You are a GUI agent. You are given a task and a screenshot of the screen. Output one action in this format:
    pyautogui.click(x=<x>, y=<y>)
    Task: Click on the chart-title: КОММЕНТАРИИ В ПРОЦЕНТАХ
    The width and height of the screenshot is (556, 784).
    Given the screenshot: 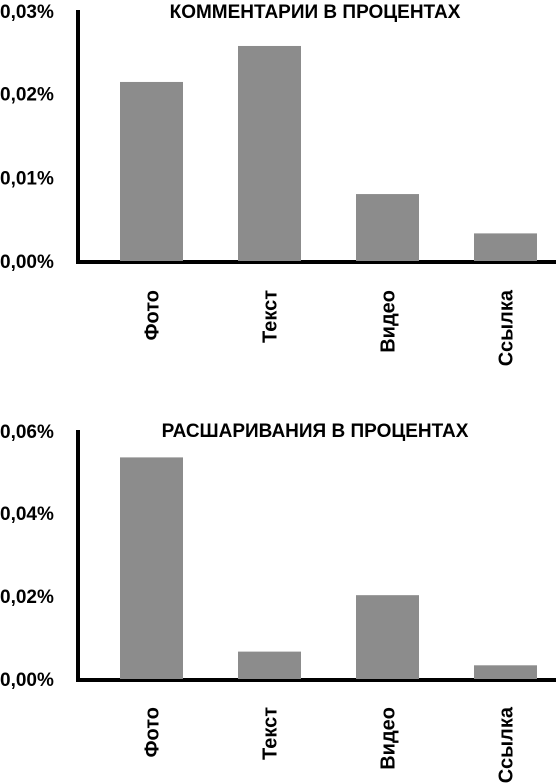 What is the action you would take?
    pyautogui.click(x=315, y=12)
    